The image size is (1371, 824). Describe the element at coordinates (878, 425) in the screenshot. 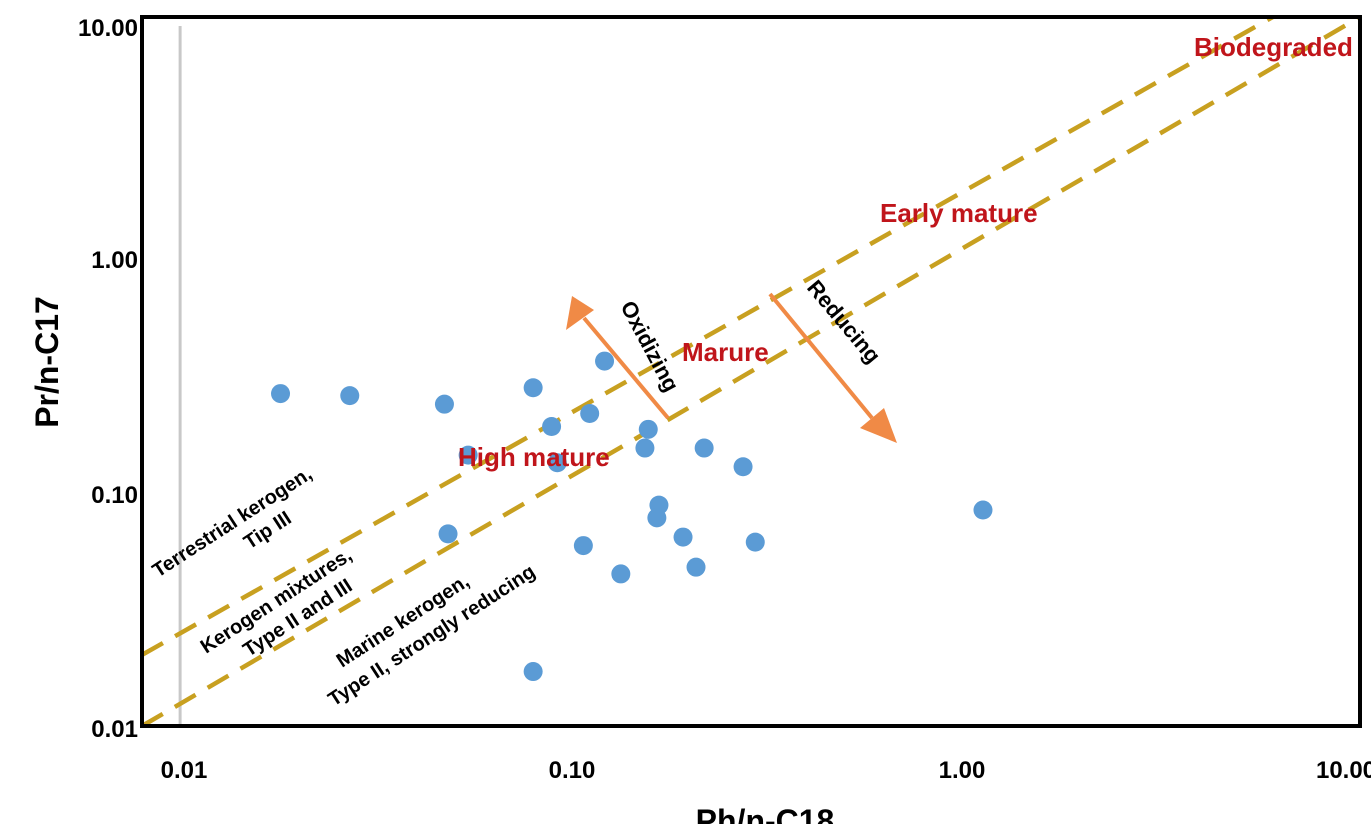

I see `arrow-reducing-head` at that location.